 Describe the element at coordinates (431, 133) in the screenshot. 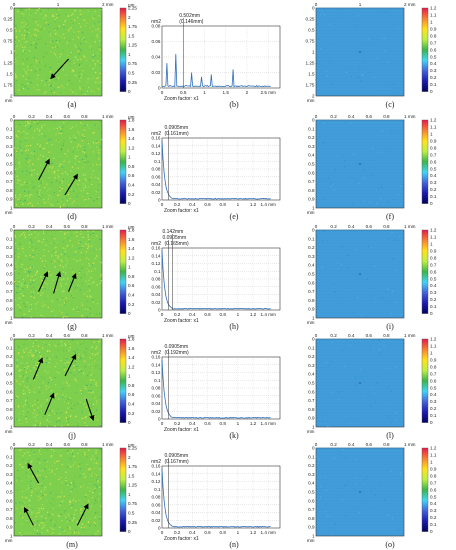

I see `colorbar-tick-label: 1` at that location.